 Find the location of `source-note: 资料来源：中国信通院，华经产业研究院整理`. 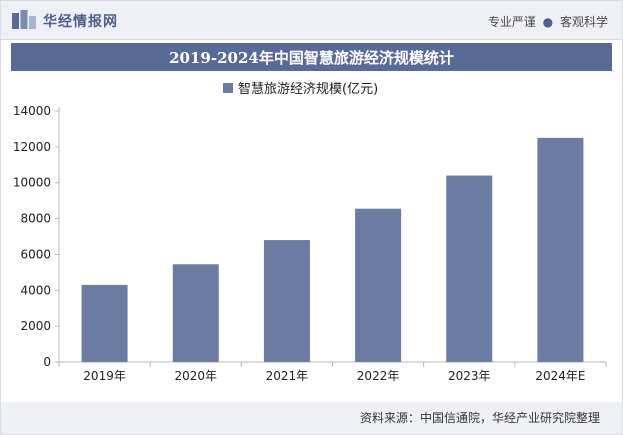

source-note: 资料来源：中国信通院，华经产业研究院整理 is located at coordinates (479, 418).